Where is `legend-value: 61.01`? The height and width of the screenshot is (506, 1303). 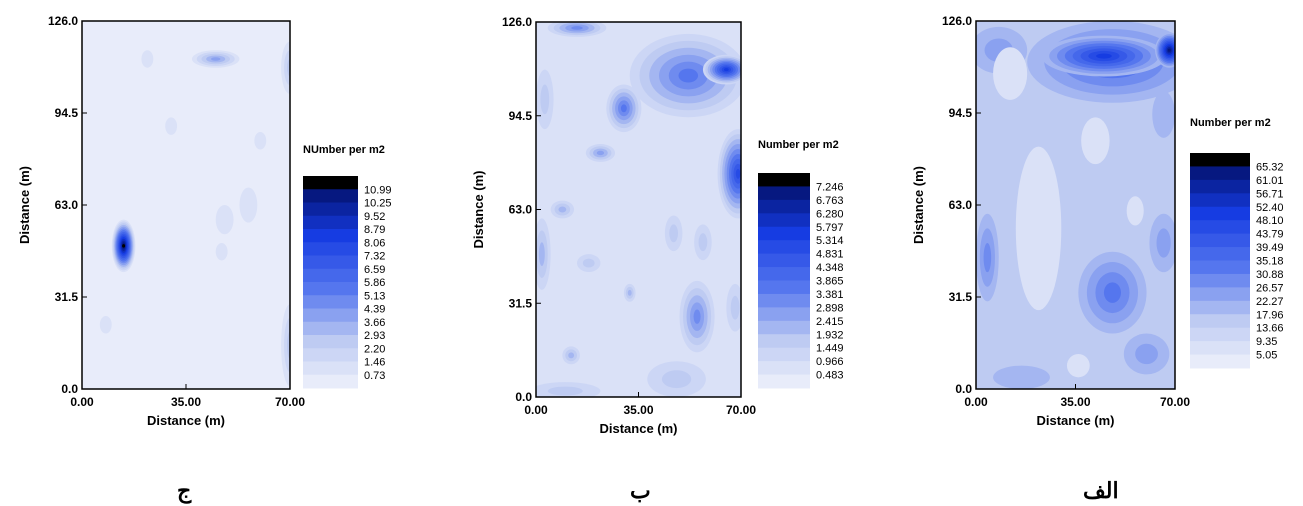 legend-value: 61.01 is located at coordinates (1270, 181).